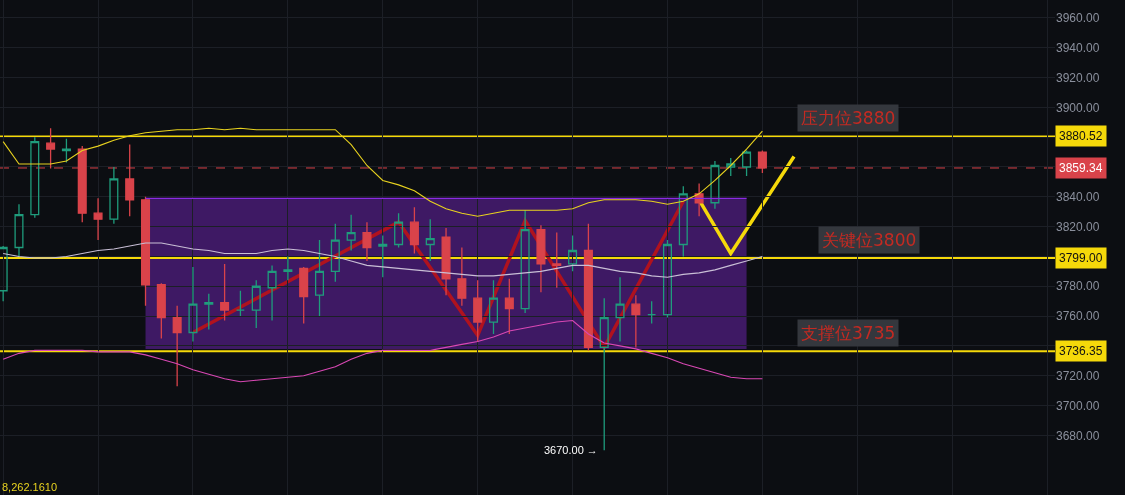 This screenshot has height=495, width=1125. What do you see at coordinates (1081, 168) in the screenshot?
I see `ref-line-label: 3859.34` at bounding box center [1081, 168].